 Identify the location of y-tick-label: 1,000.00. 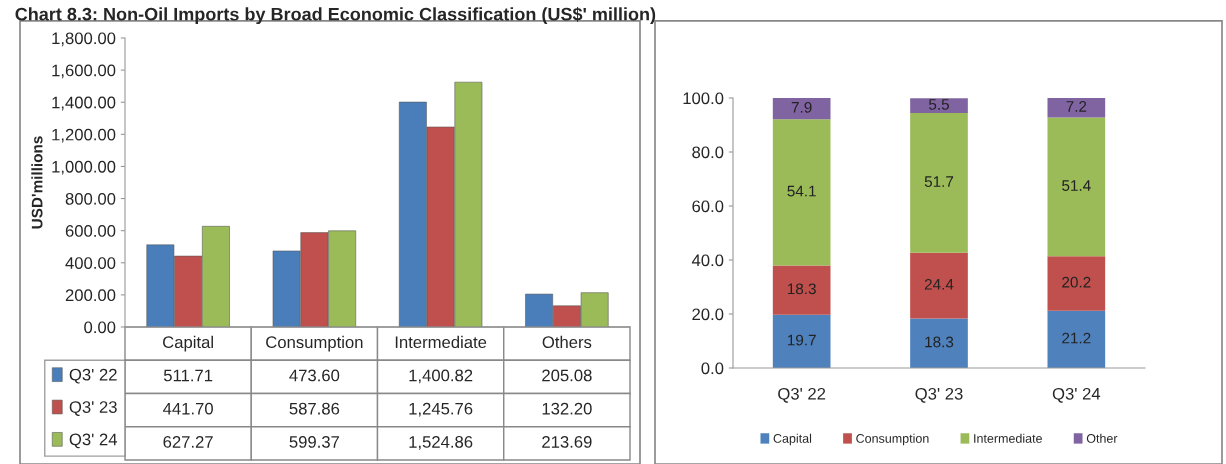
(84, 167).